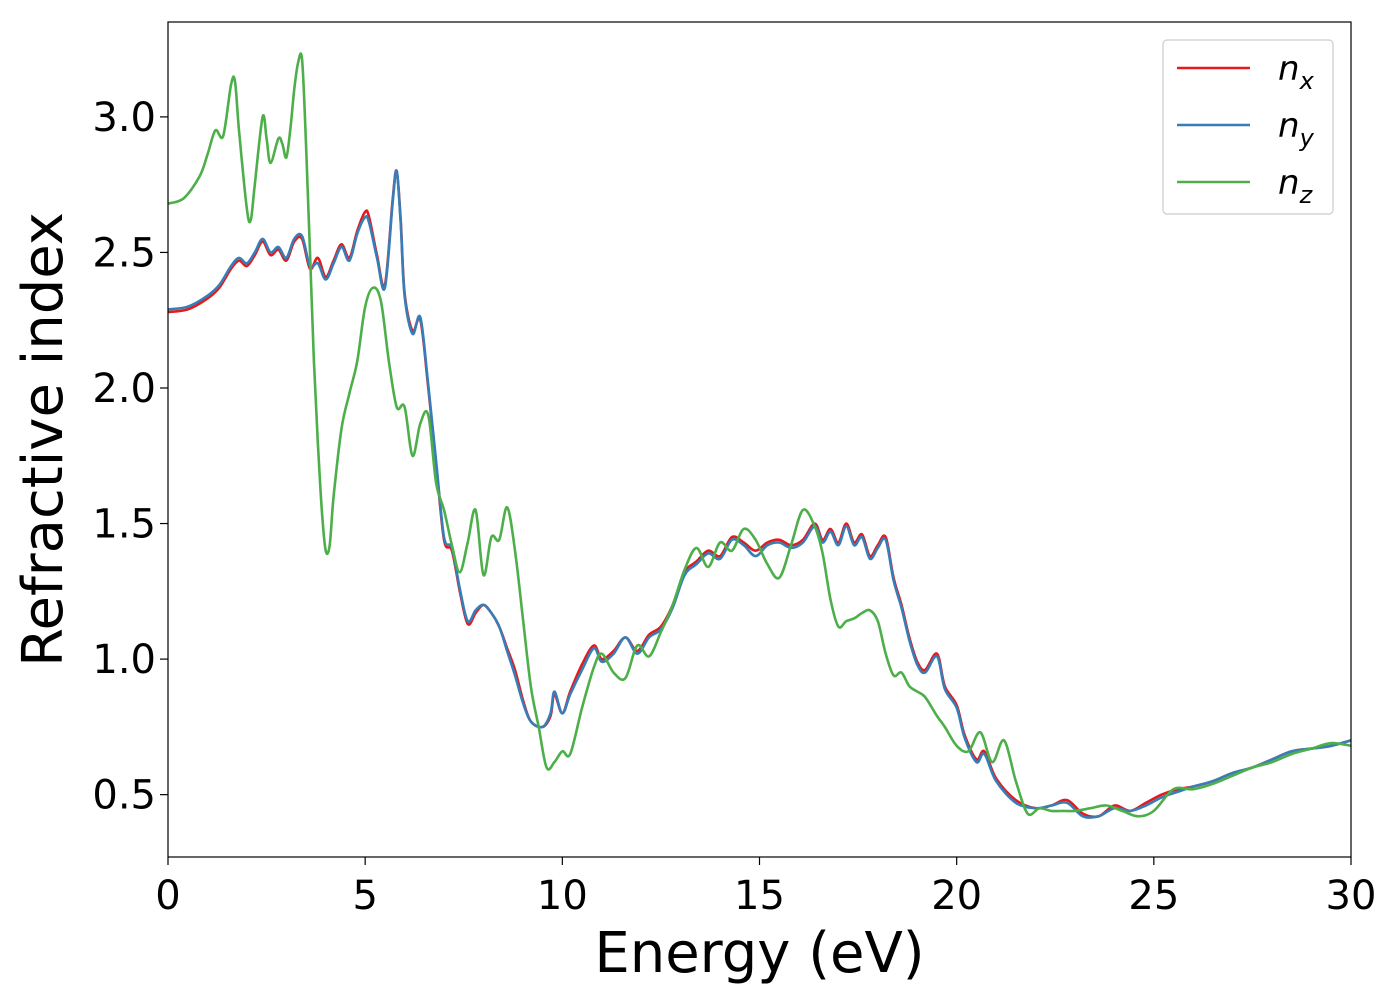 Image resolution: width=1400 pixels, height=1000 pixels. What do you see at coordinates (124, 660) in the screenshot?
I see `y-tick-label: 1.0` at bounding box center [124, 660].